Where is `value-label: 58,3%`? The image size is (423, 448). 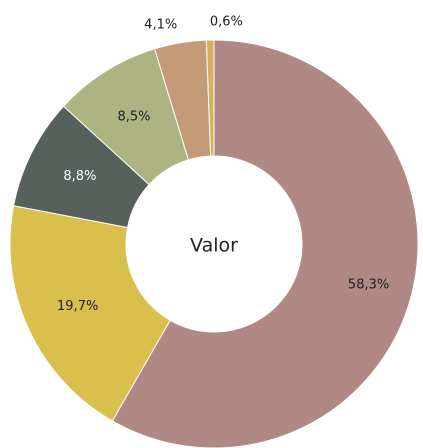
value-label: 58,3% is located at coordinates (368, 285).